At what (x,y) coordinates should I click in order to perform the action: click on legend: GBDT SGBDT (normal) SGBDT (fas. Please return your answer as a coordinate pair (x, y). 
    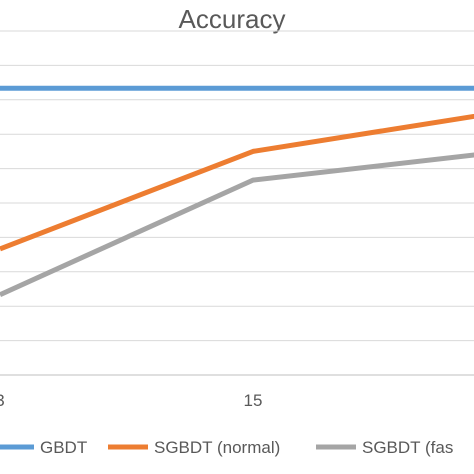
    Looking at the image, I should click on (226, 447).